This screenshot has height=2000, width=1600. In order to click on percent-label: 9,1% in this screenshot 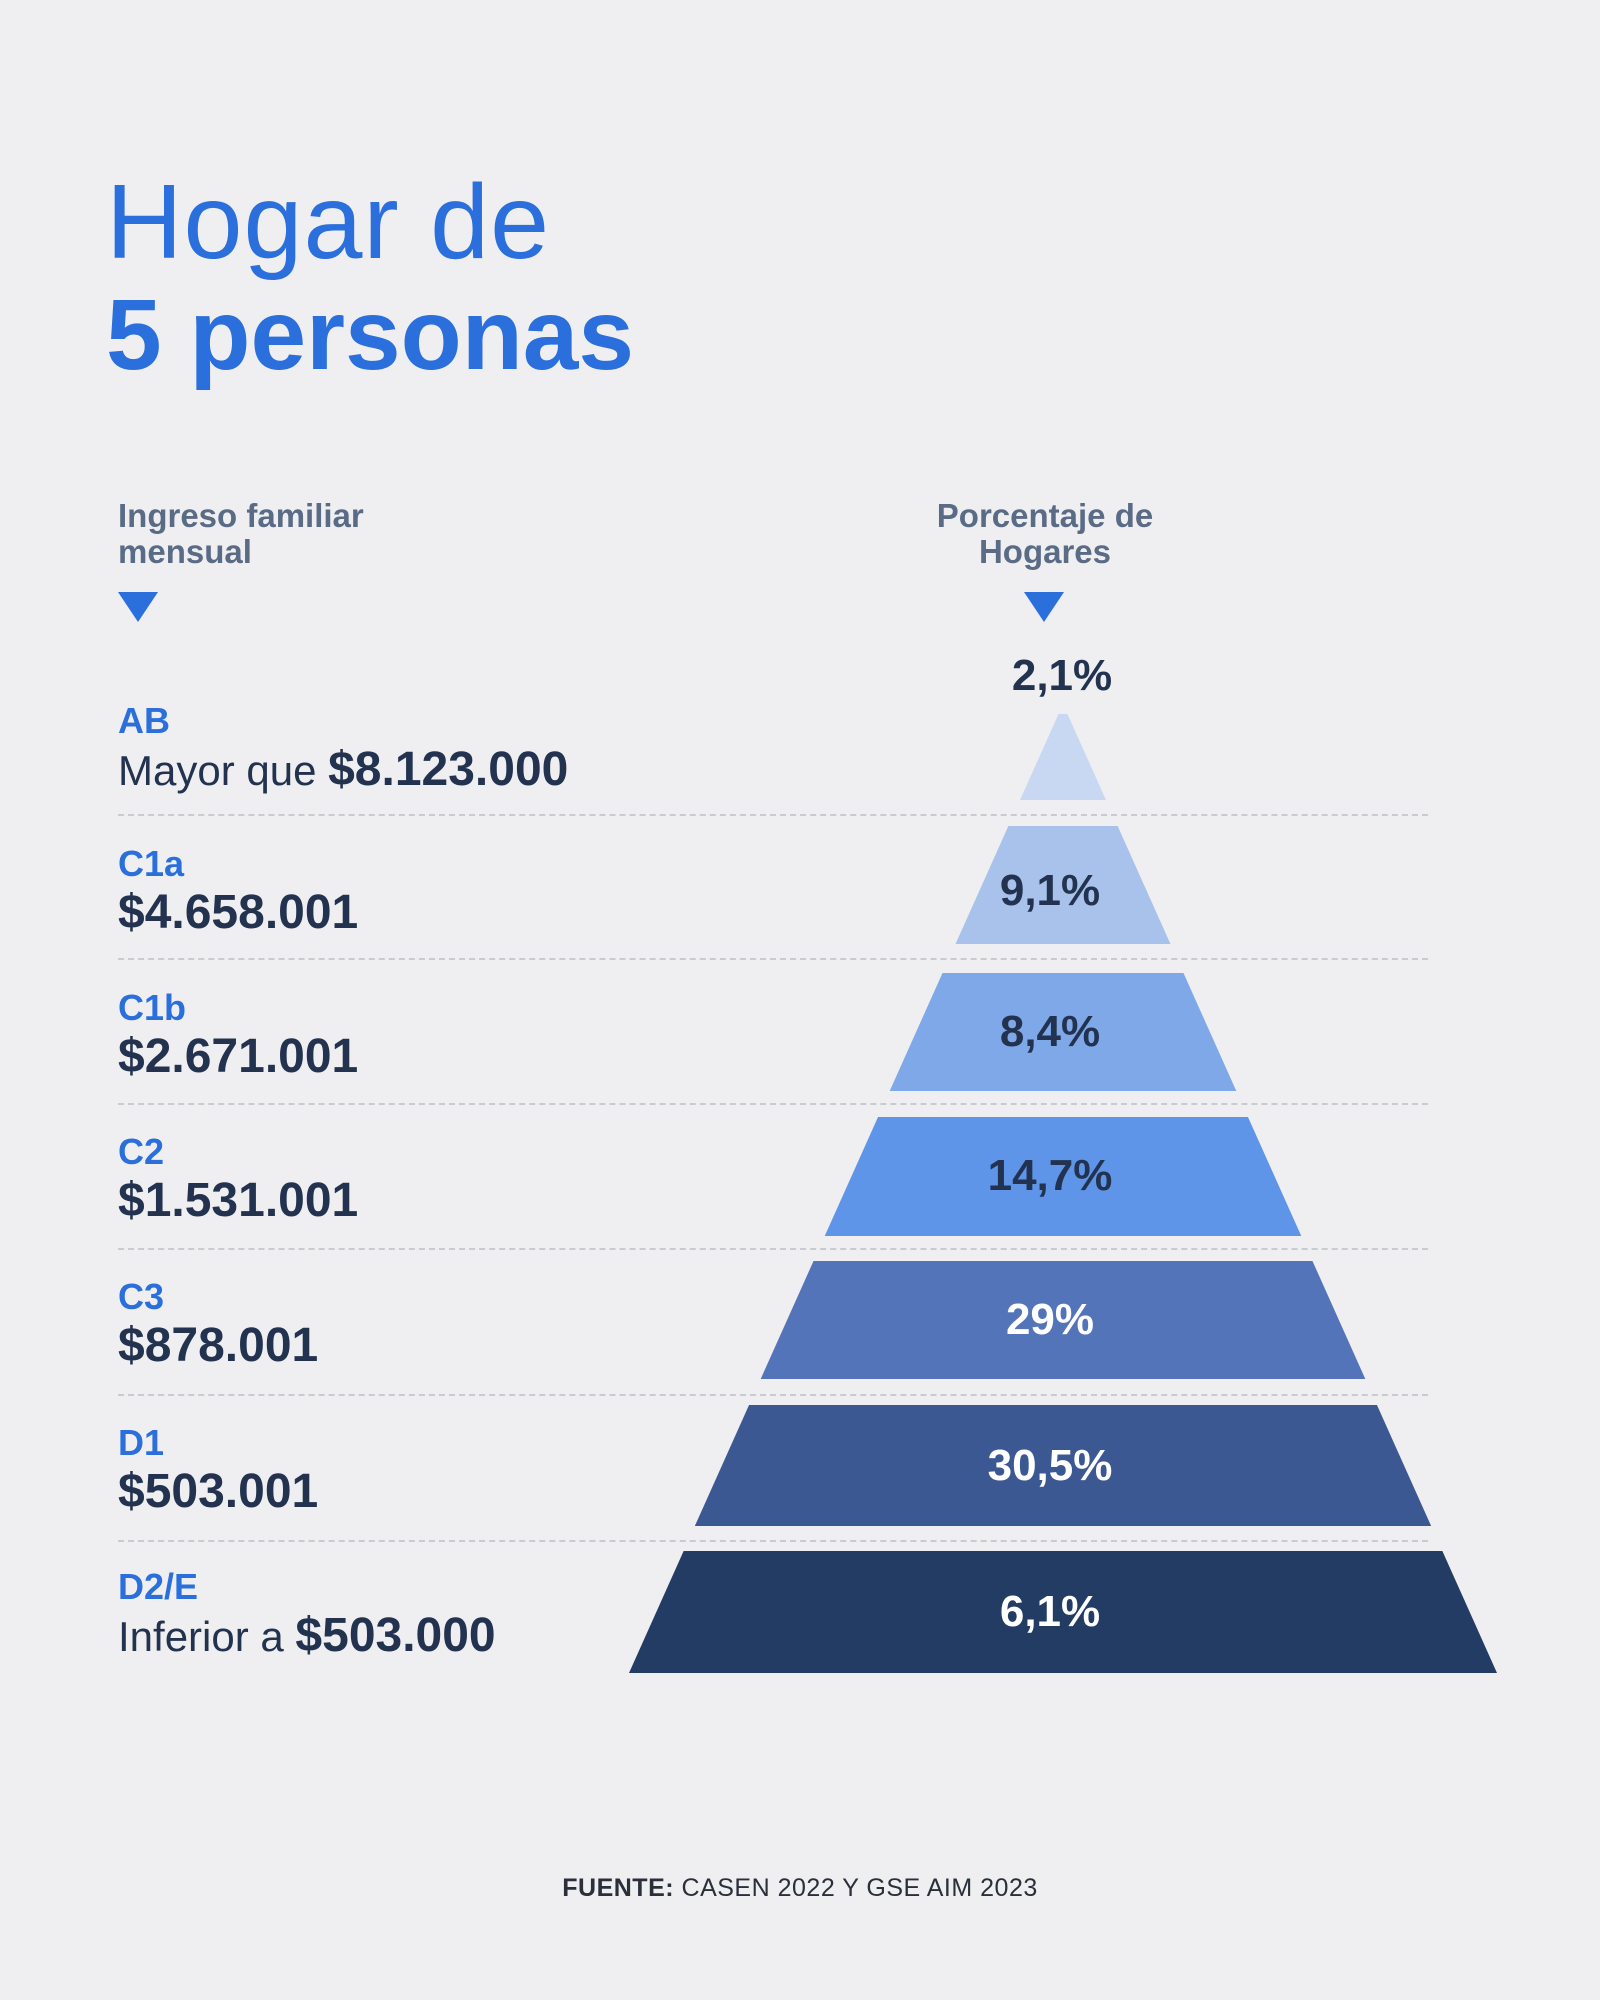, I will do `click(1050, 890)`.